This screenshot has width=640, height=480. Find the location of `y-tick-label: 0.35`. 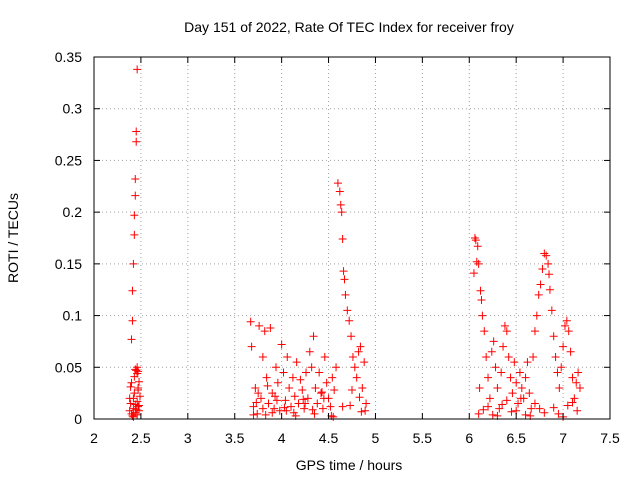

y-tick-label: 0.35 is located at coordinates (68, 57).